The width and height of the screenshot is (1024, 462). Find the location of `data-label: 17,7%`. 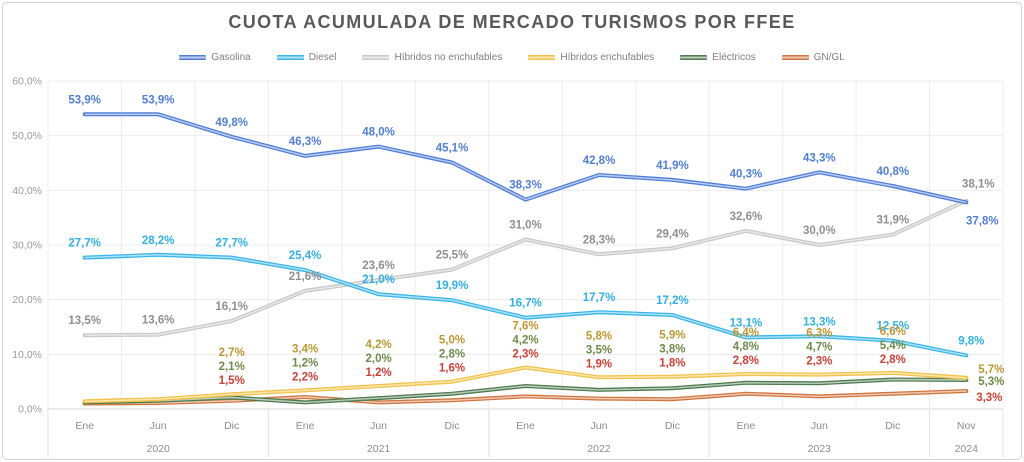

data-label: 17,7% is located at coordinates (599, 298).